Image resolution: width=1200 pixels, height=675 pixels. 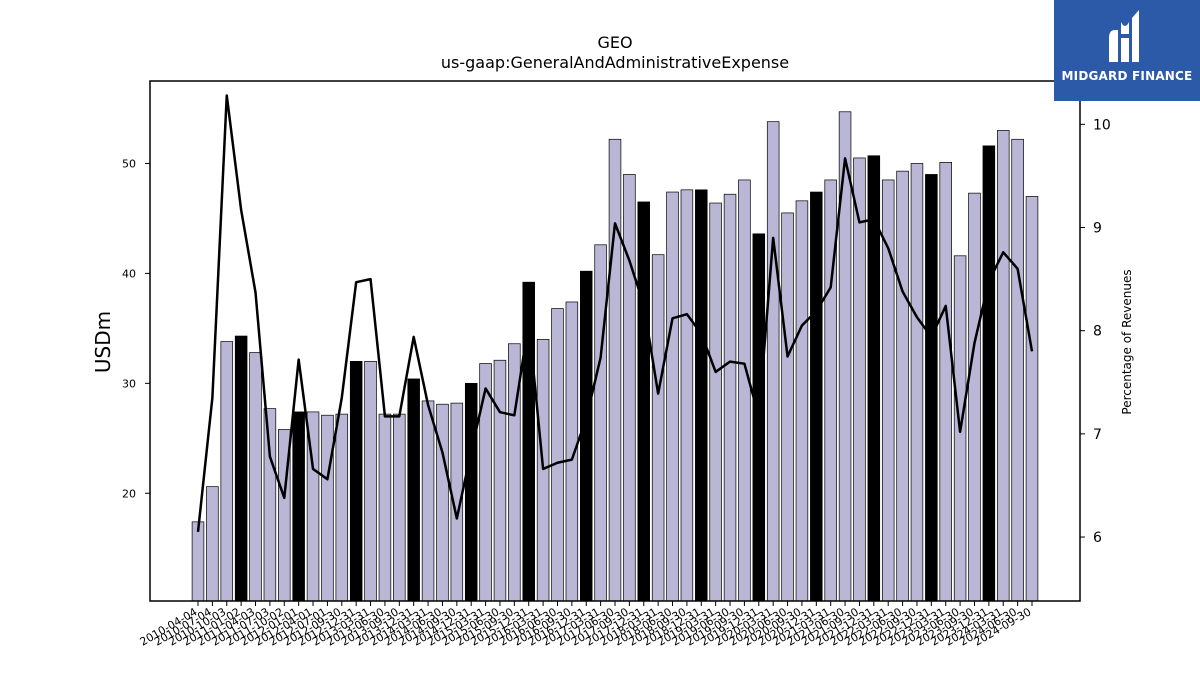 I want to click on left-axis: 20 30 40 50, so click(x=136, y=328).